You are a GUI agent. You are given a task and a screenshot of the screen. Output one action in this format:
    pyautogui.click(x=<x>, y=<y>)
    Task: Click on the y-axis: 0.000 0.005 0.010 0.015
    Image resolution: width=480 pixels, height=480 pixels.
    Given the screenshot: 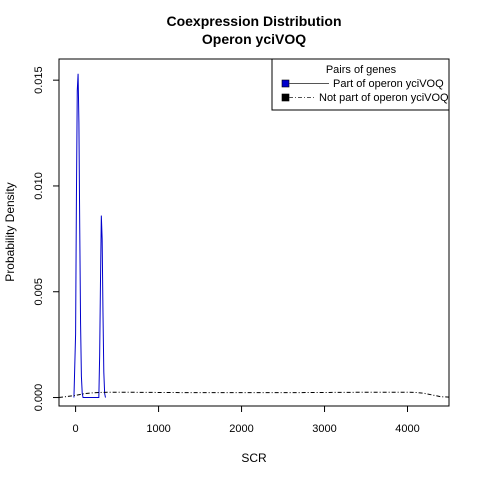 What is the action you would take?
    pyautogui.click(x=46, y=238)
    